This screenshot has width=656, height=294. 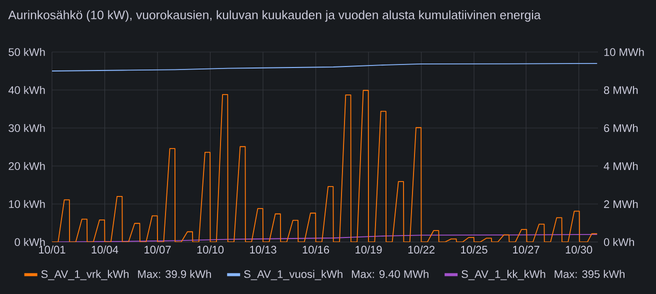 What do you see at coordinates (26, 52) in the screenshot?
I see `y-tick-label: 50 kWh` at bounding box center [26, 52].